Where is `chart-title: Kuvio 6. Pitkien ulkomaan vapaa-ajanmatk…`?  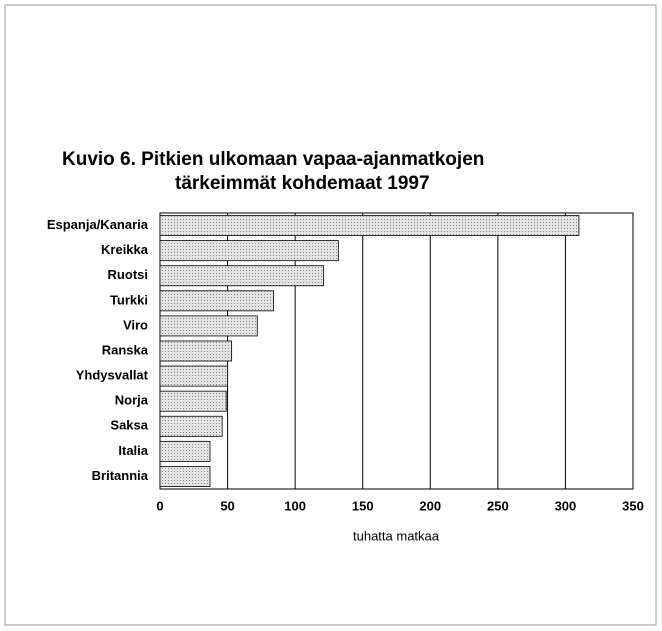
chart-title: Kuvio 6. Pitkien ulkomaan vapaa-ajanmatk… is located at coordinates (273, 159).